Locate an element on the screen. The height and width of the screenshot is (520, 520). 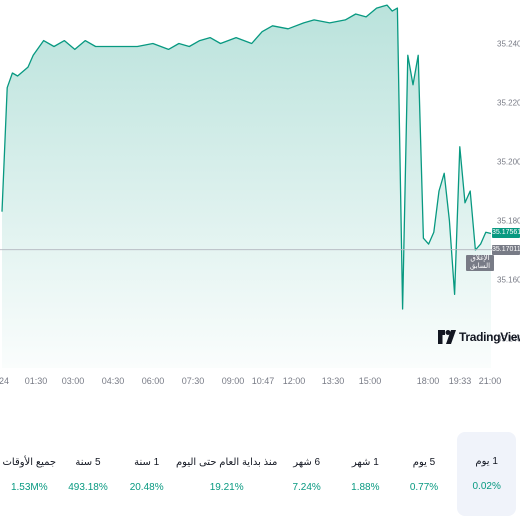
y-tick-label: 35.18000 is located at coordinates (508, 221).